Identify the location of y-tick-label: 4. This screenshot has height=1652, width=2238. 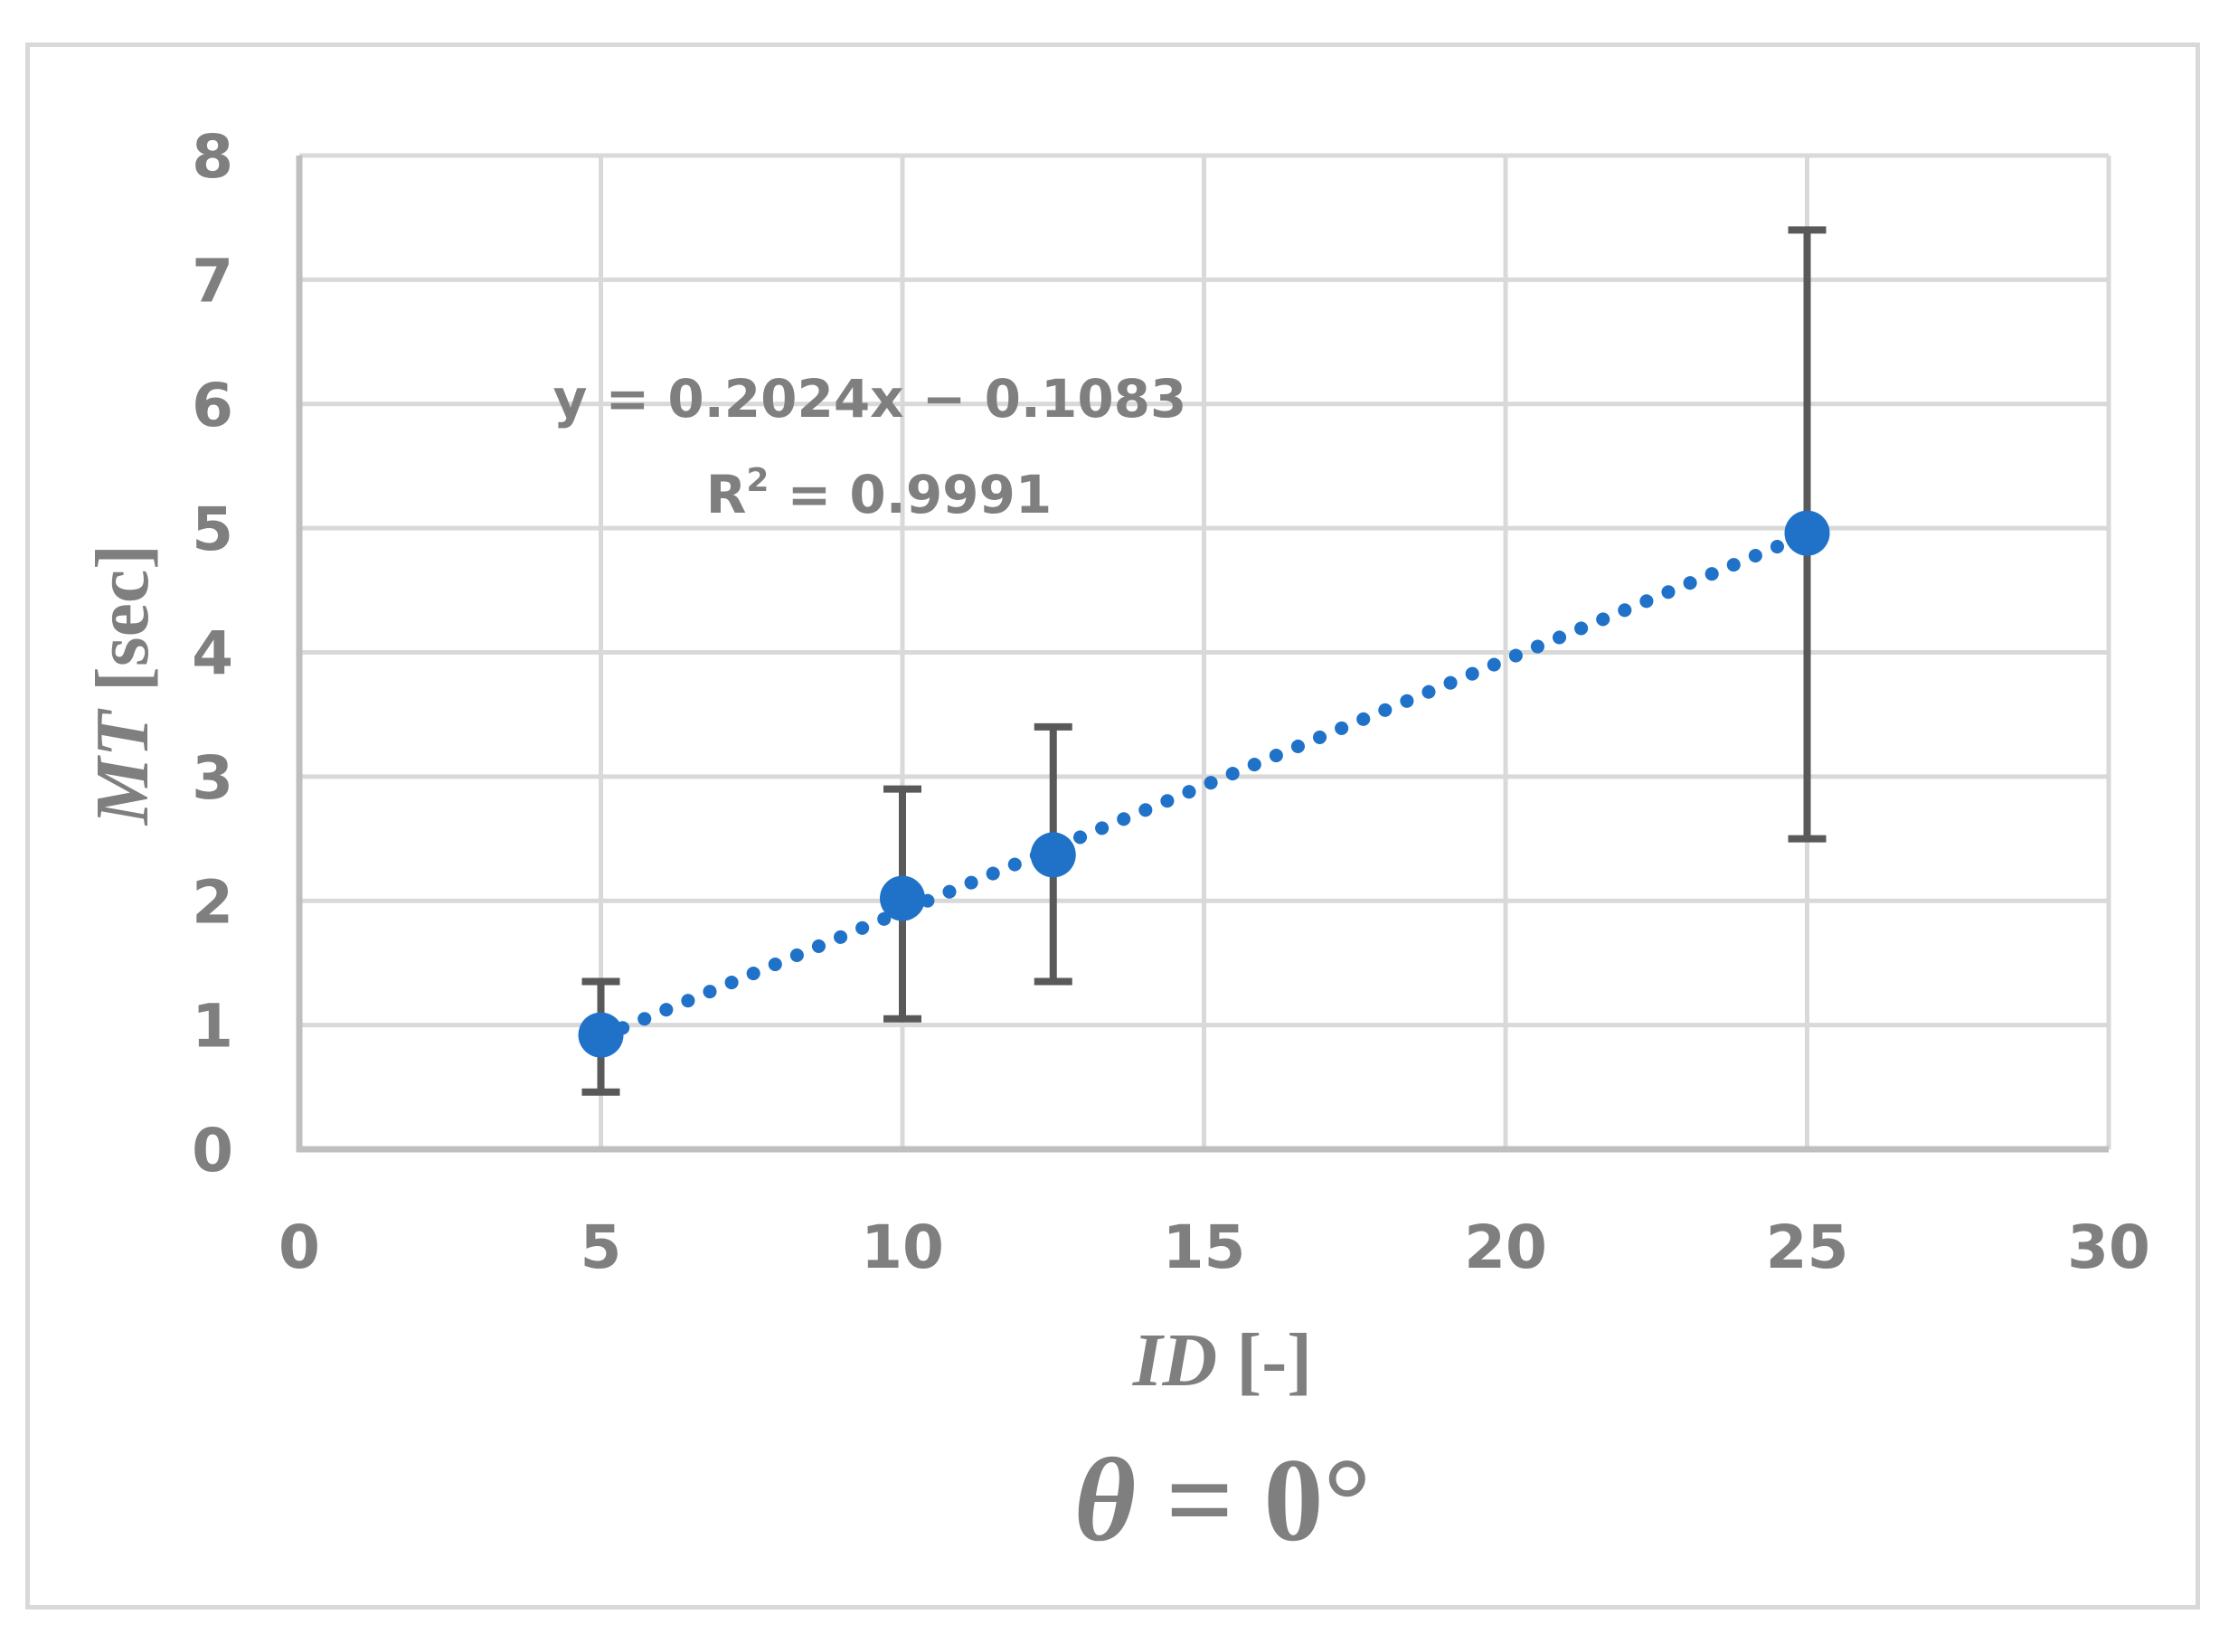
(212, 654).